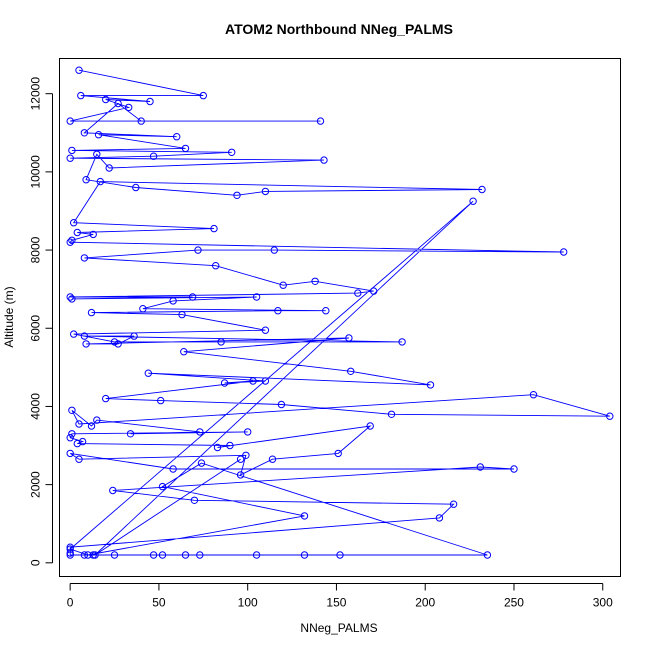  Describe the element at coordinates (425, 603) in the screenshot. I see `x-tick-label: 200` at that location.